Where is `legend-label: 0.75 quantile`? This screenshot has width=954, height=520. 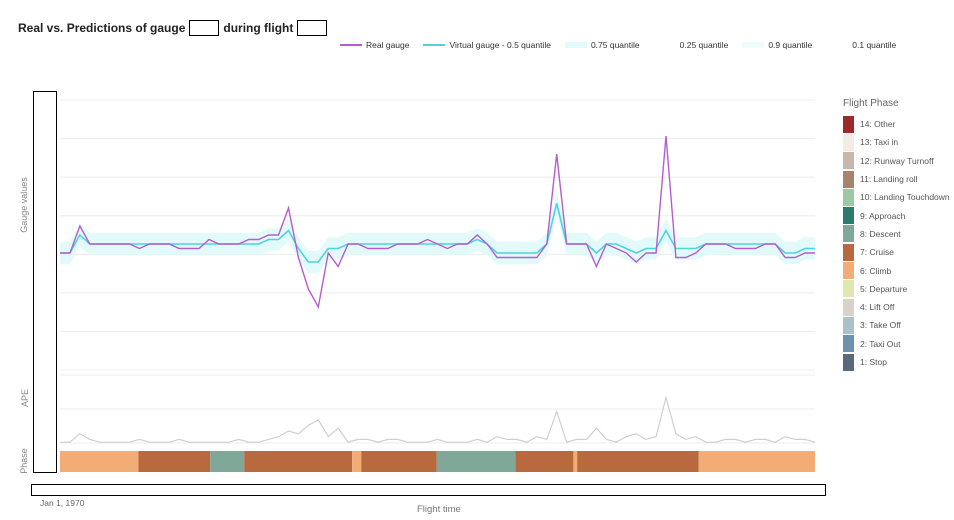
legend-label: 0.75 quantile is located at coordinates (615, 45).